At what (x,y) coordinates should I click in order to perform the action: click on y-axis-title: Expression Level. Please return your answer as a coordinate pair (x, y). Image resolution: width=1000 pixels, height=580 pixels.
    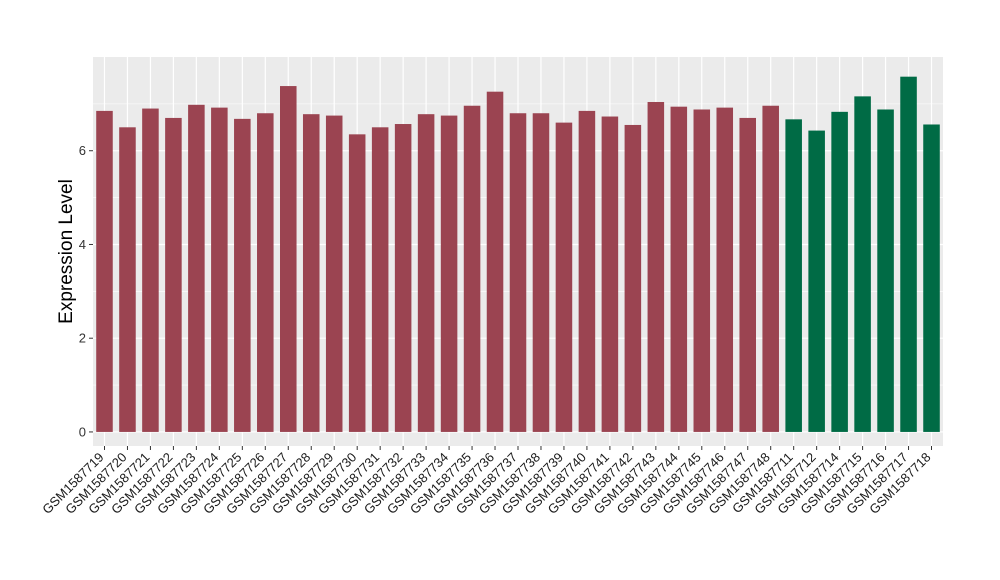
    Looking at the image, I should click on (66, 251).